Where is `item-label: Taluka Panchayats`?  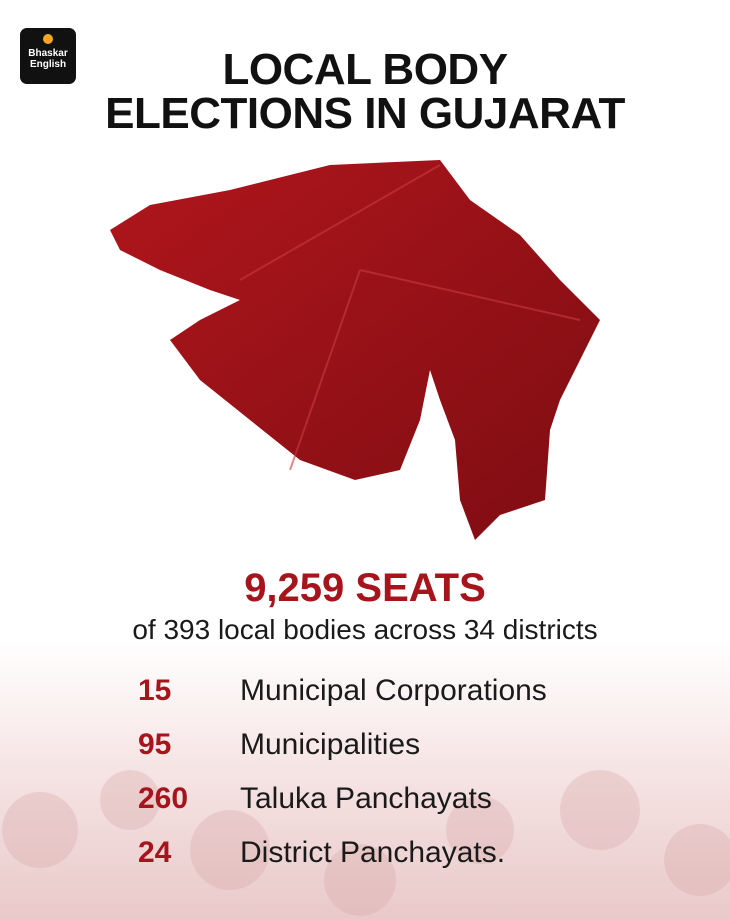
item-label: Taluka Panchayats is located at coordinates (366, 798).